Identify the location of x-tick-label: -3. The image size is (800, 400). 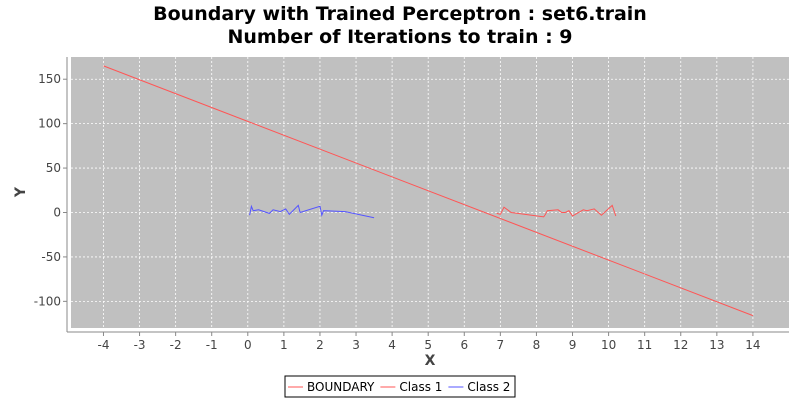
(140, 345).